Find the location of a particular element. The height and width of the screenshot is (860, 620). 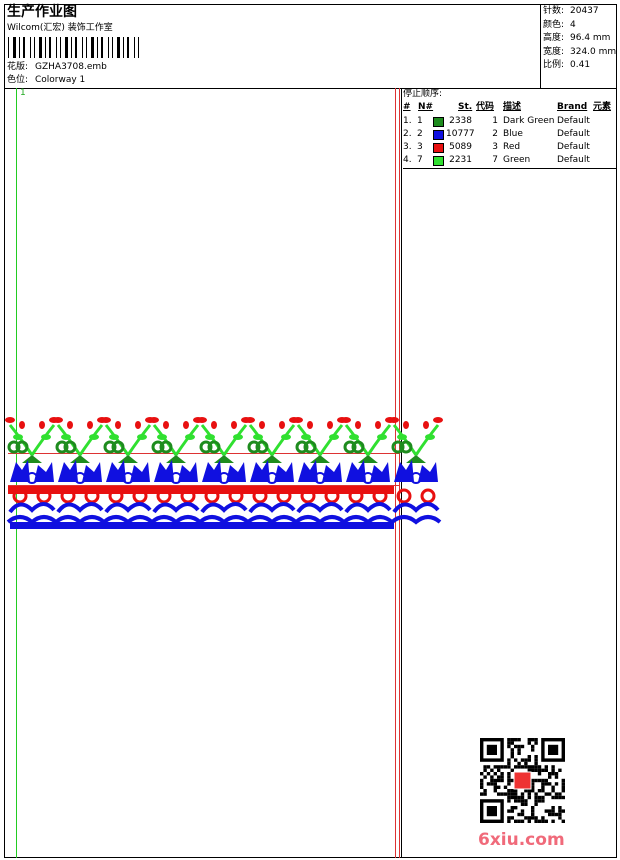

table-header: Brand is located at coordinates (572, 107).